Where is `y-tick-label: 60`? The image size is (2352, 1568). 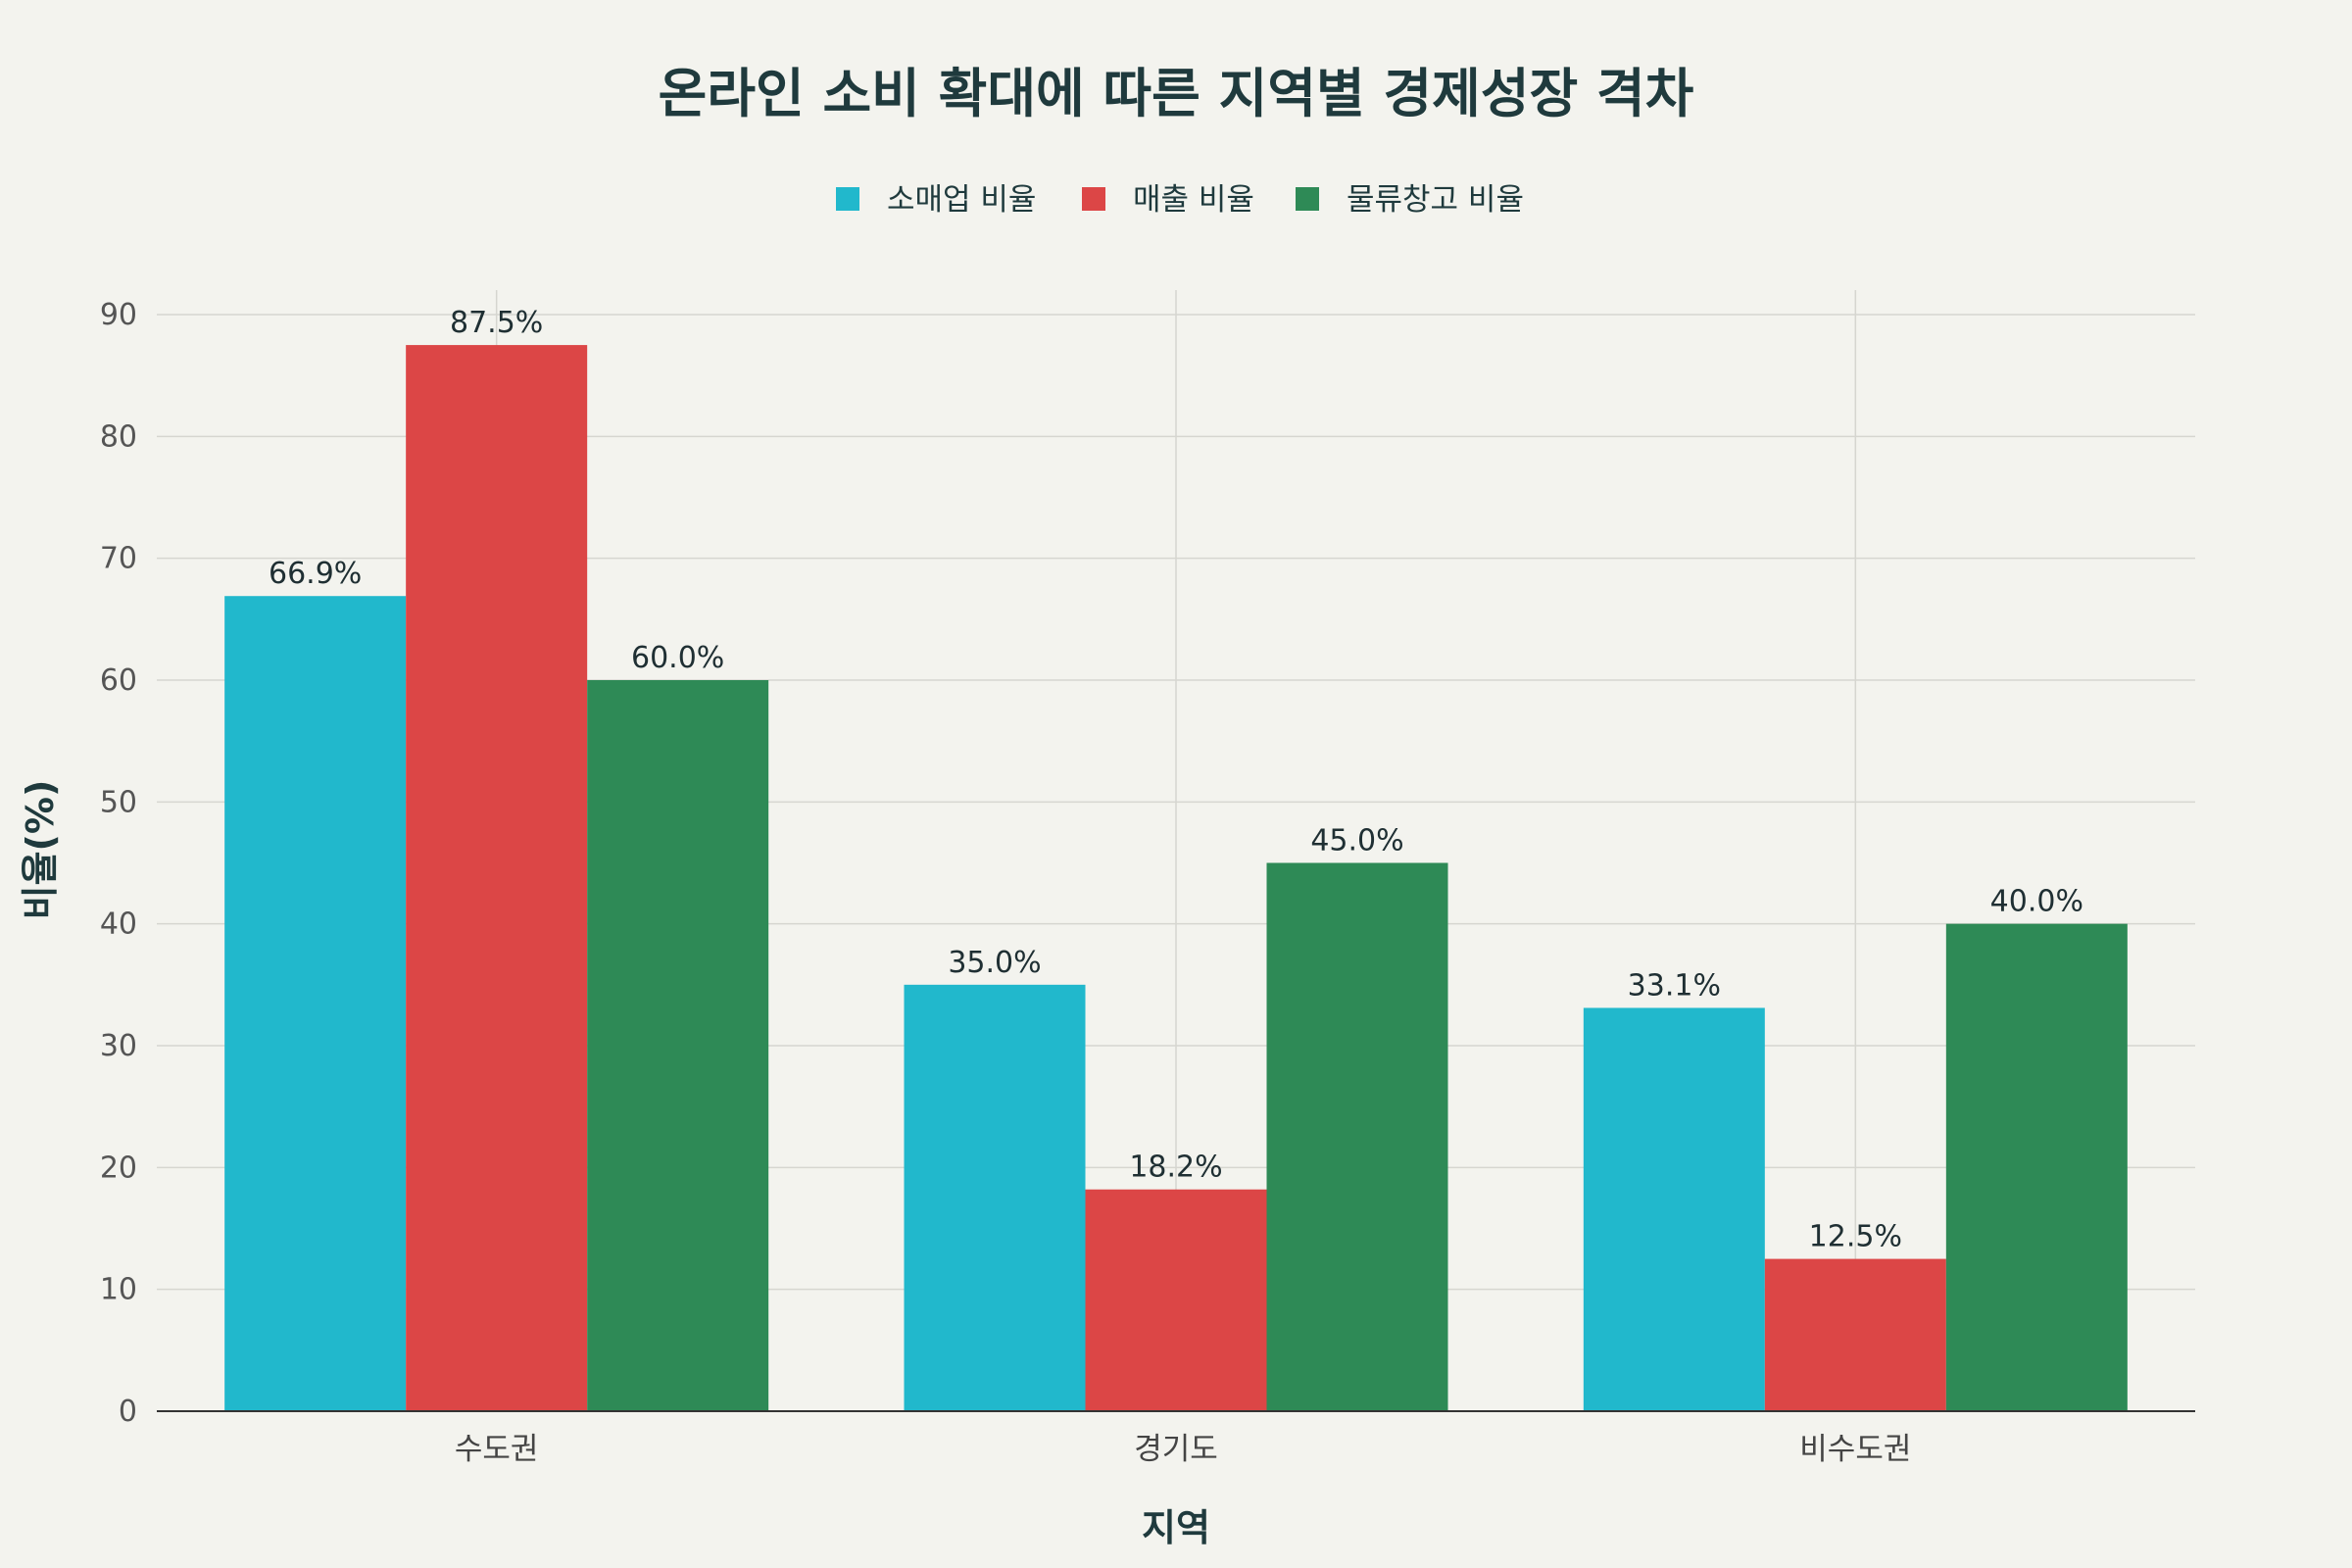 y-tick-label: 60 is located at coordinates (118, 680).